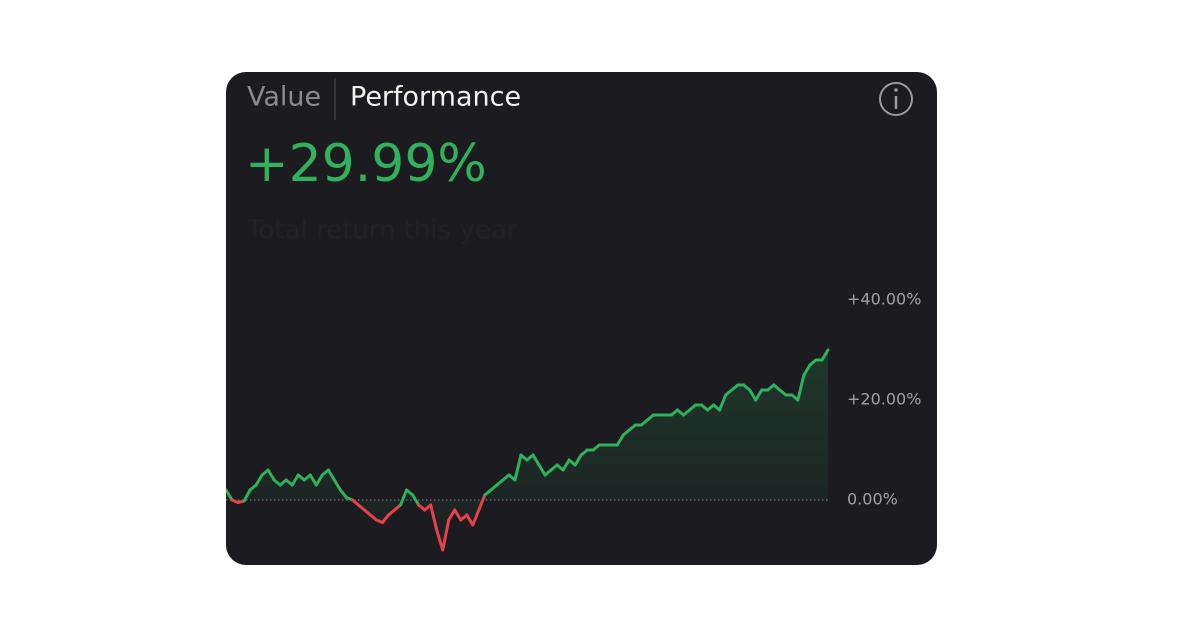  What do you see at coordinates (896, 90) in the screenshot?
I see `info-dot` at bounding box center [896, 90].